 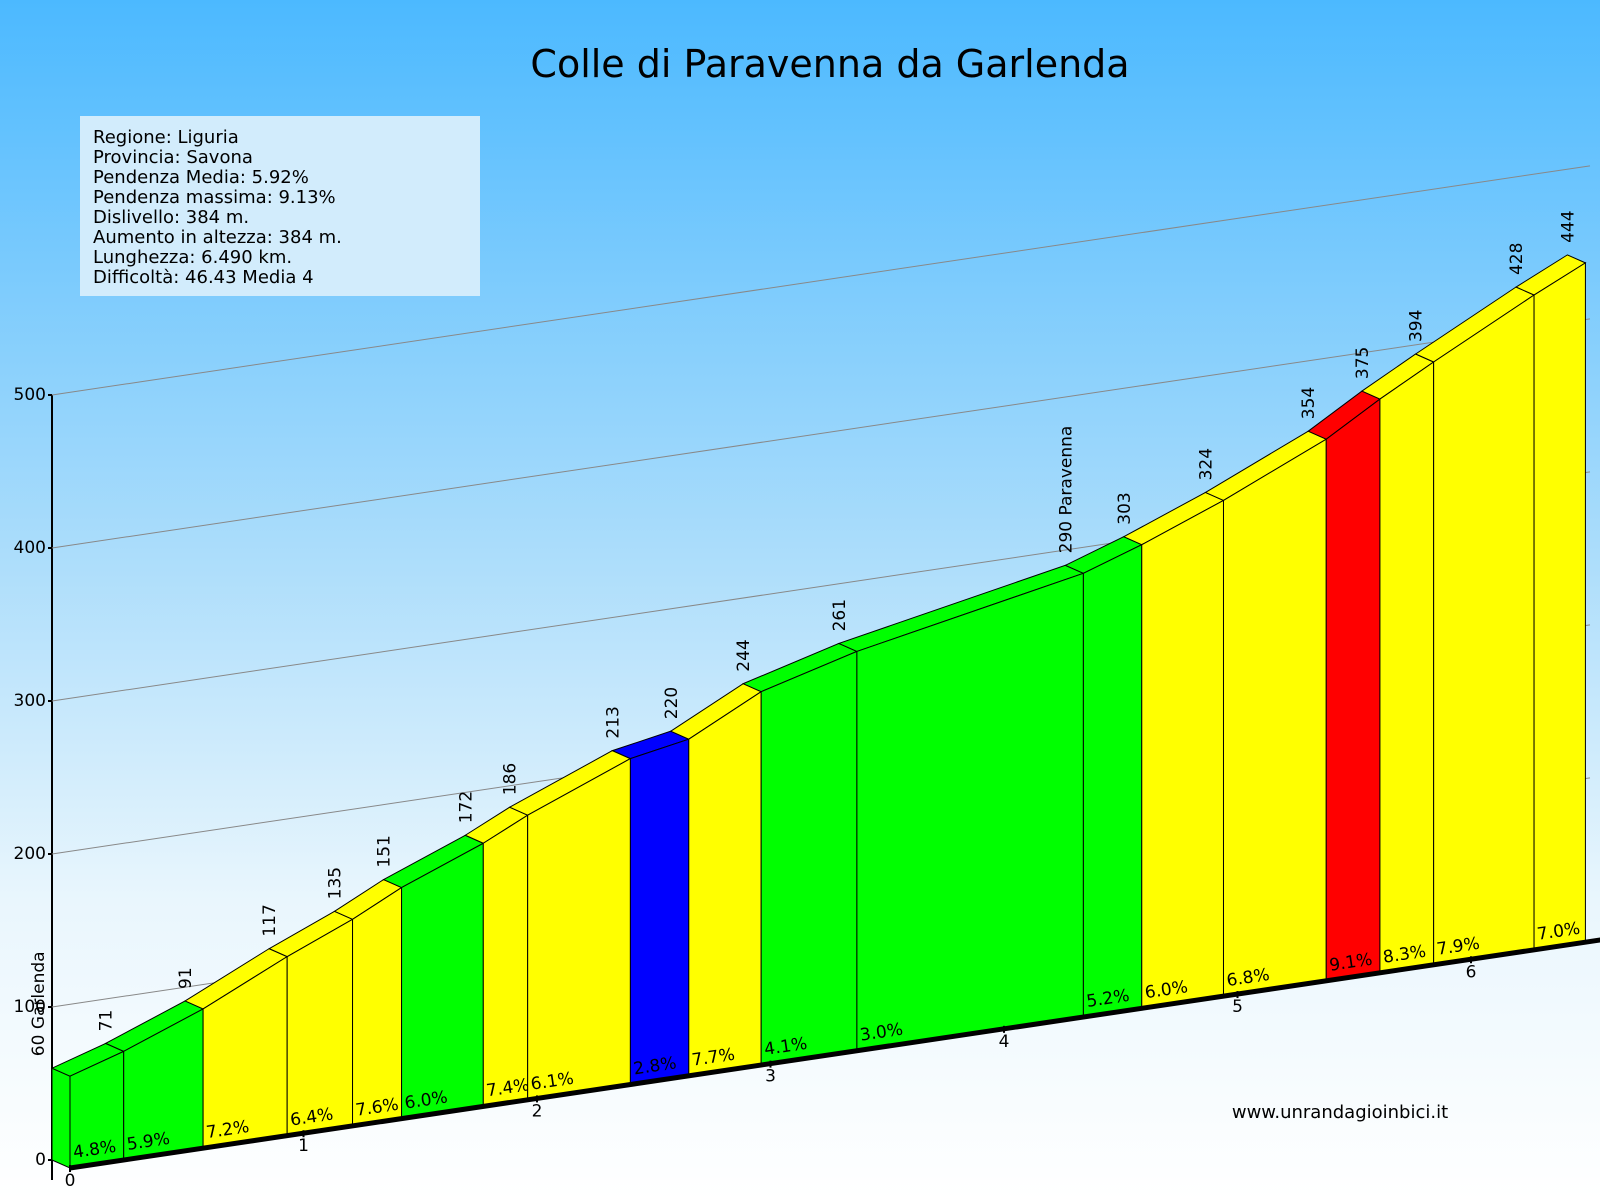 I want to click on y-tick-label: 500, so click(x=30, y=395).